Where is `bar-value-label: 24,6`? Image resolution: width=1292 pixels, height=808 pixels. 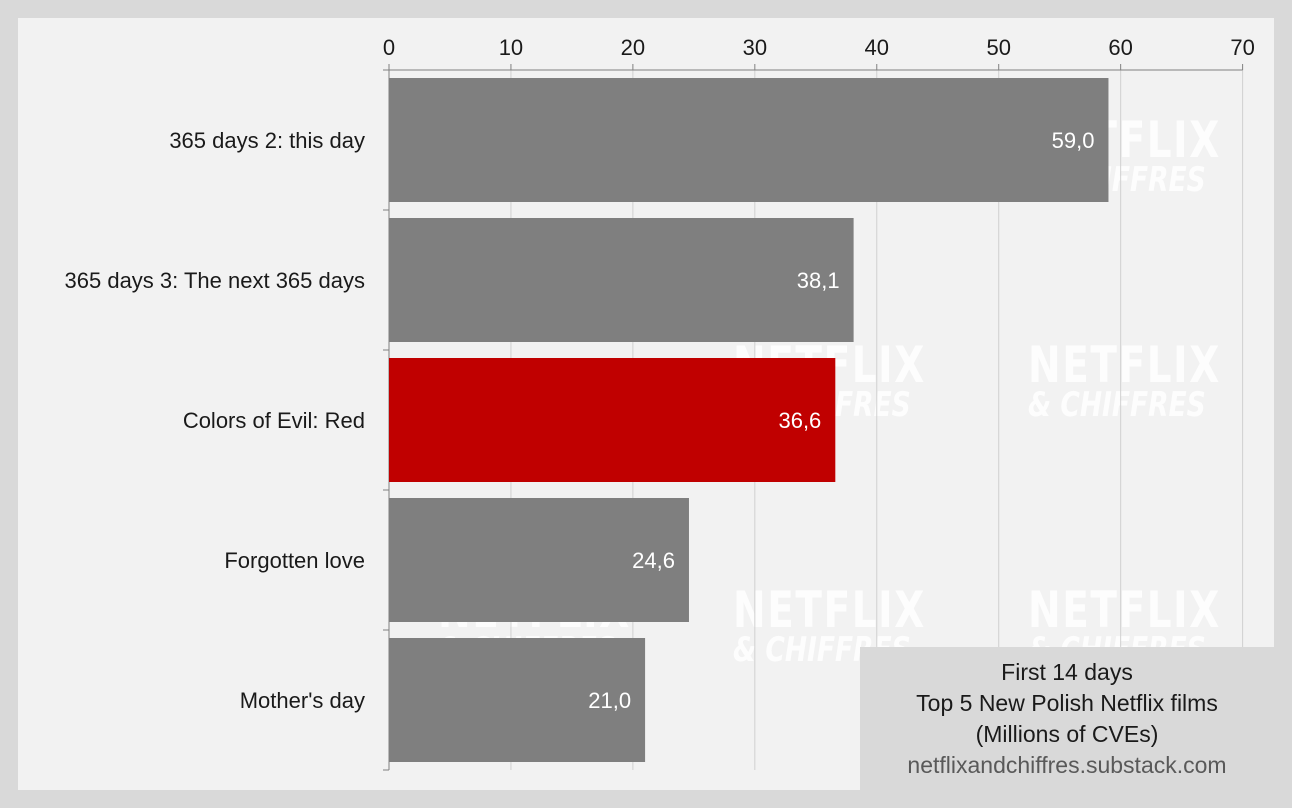 bar-value-label: 24,6 is located at coordinates (653, 560).